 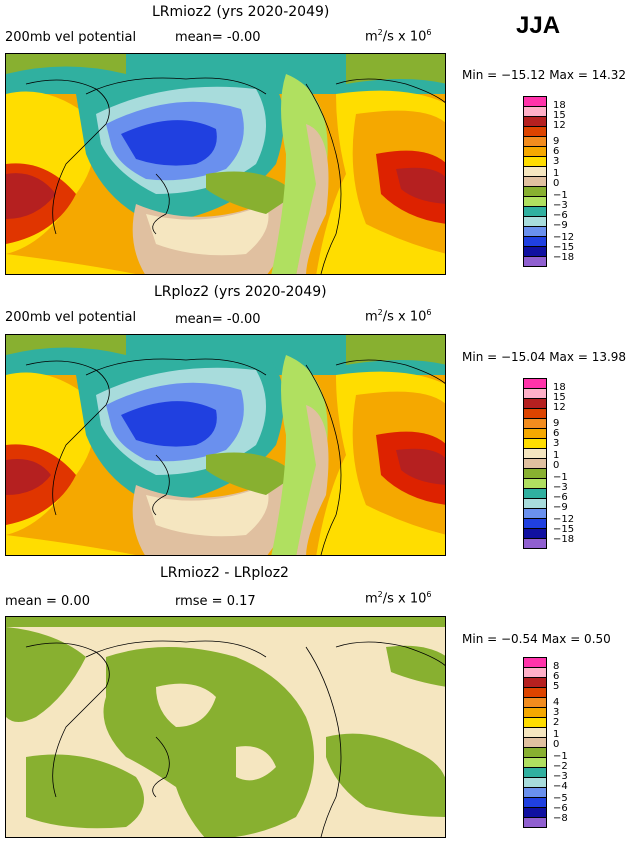 What do you see at coordinates (560, 818) in the screenshot?
I see `colorbar-tick-label: −8` at bounding box center [560, 818].